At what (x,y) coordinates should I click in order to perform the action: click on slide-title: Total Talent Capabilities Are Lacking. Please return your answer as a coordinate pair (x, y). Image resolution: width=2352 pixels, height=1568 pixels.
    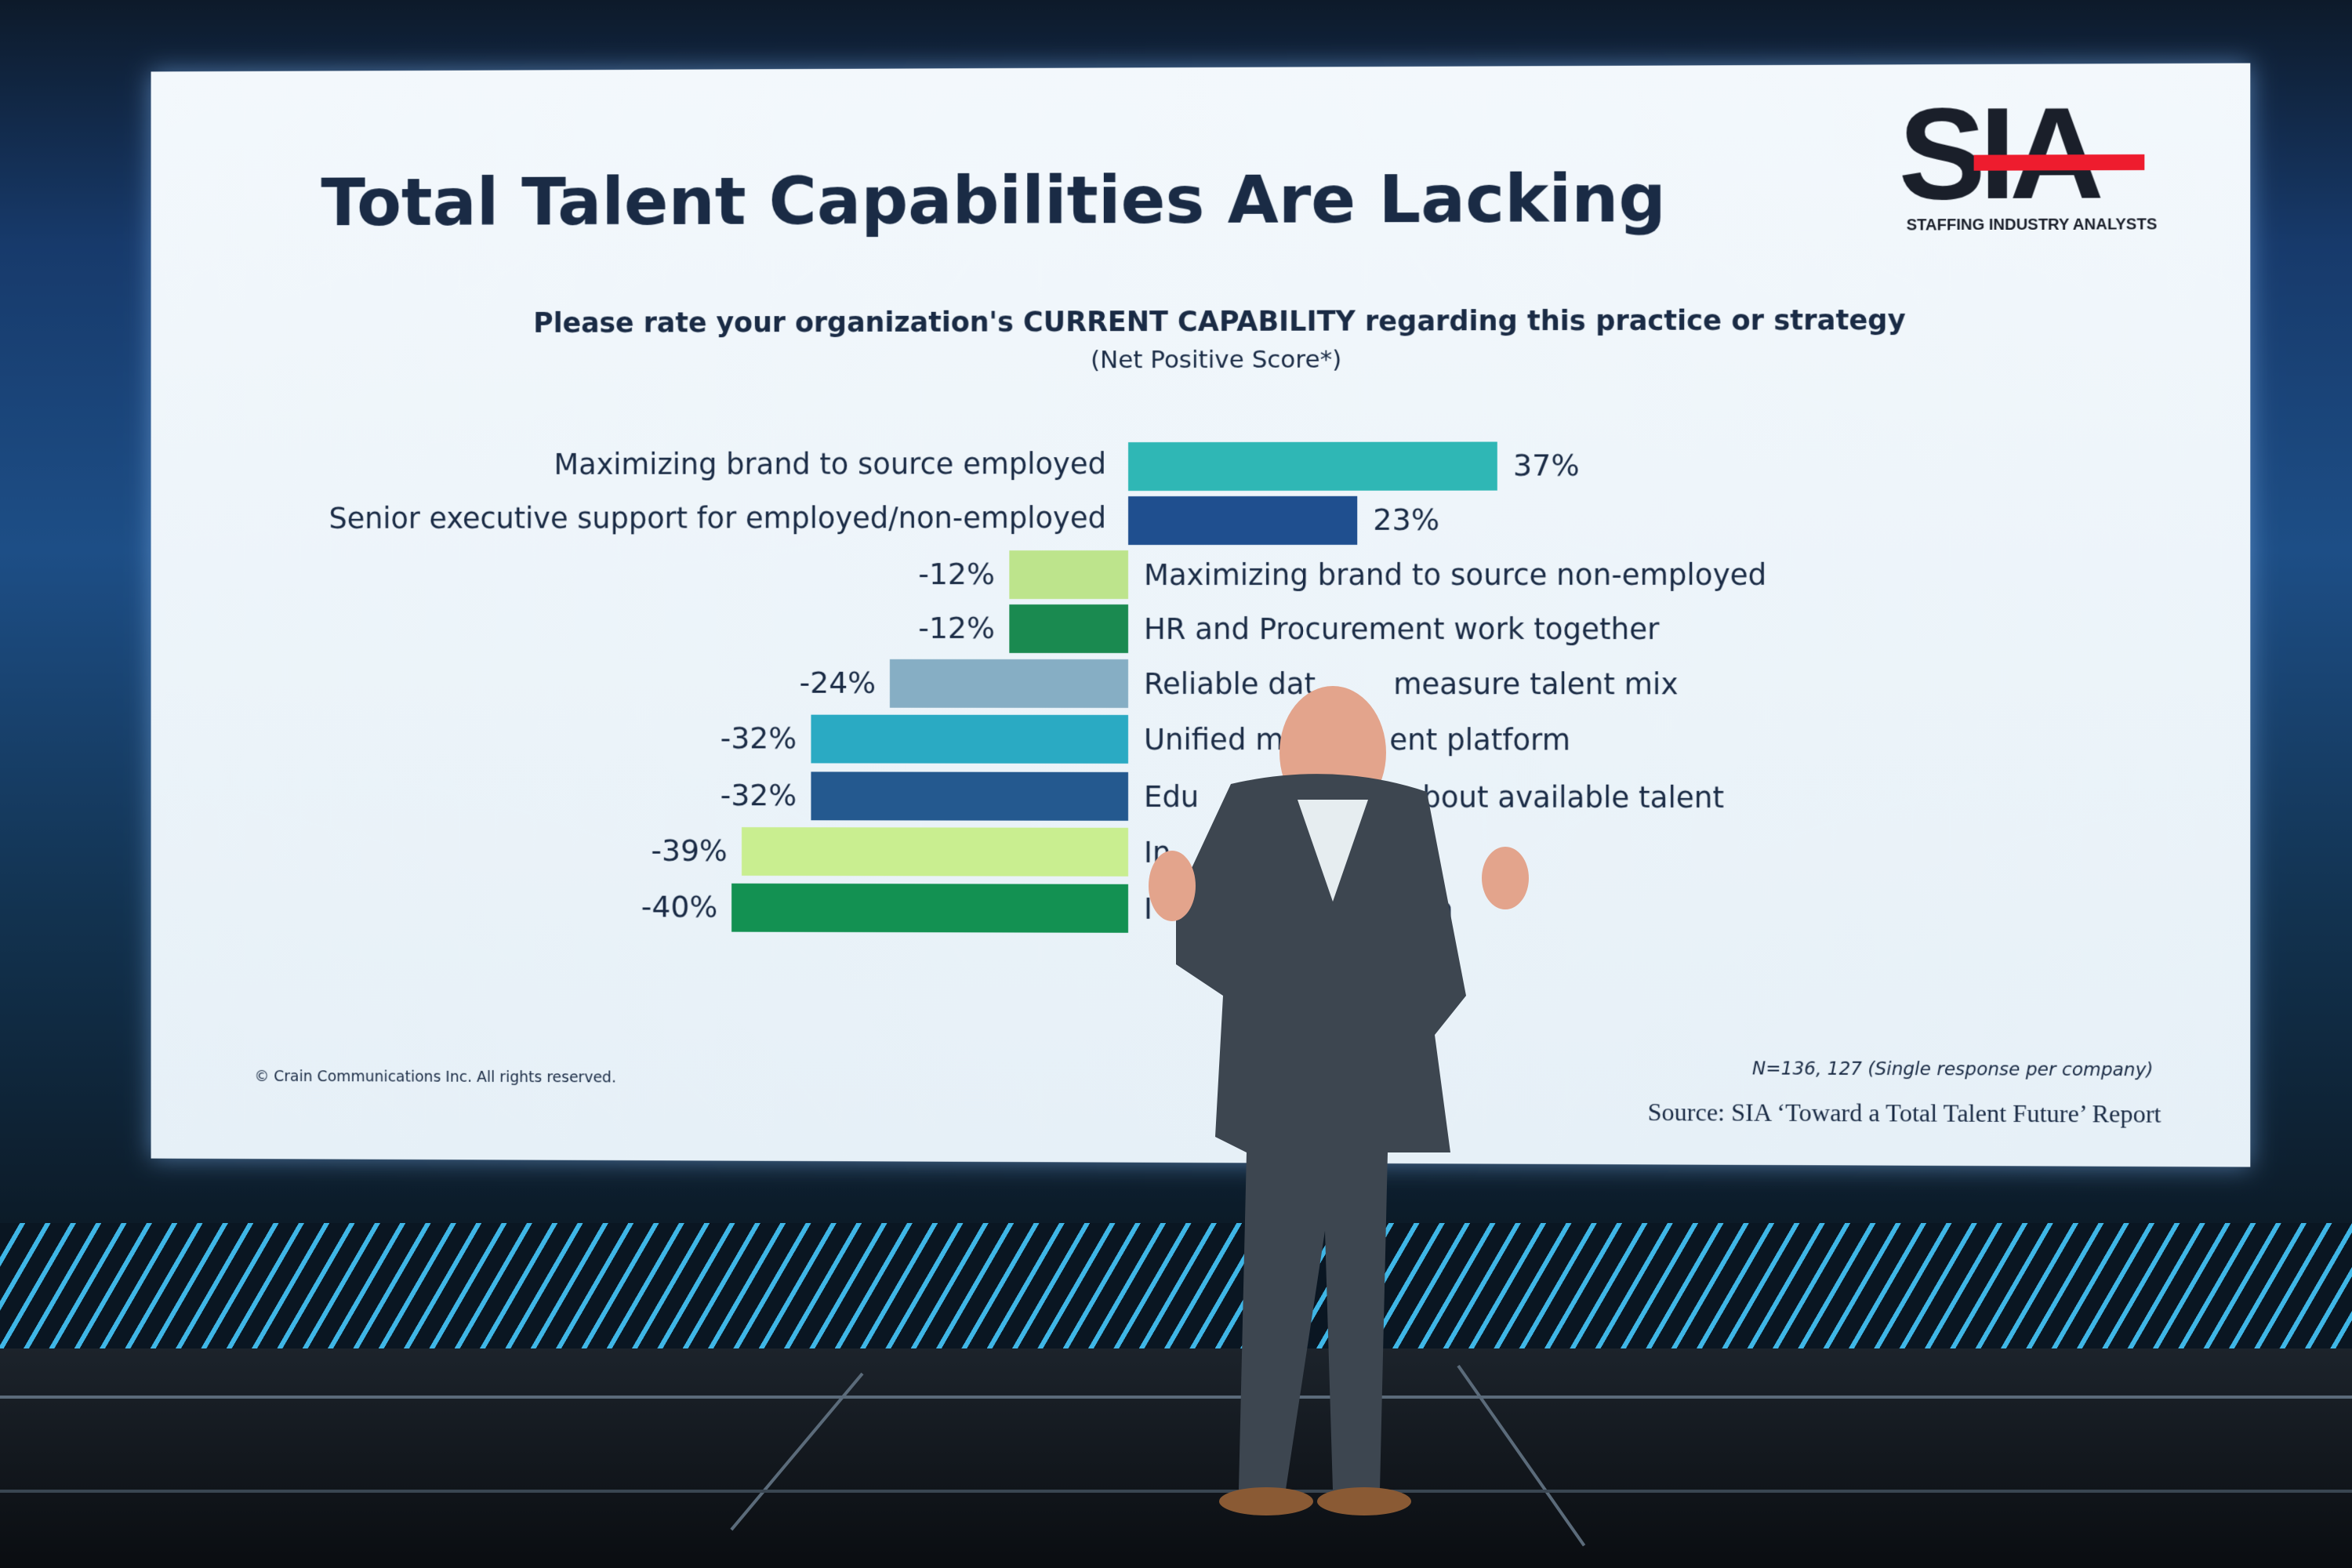
    Looking at the image, I should click on (993, 200).